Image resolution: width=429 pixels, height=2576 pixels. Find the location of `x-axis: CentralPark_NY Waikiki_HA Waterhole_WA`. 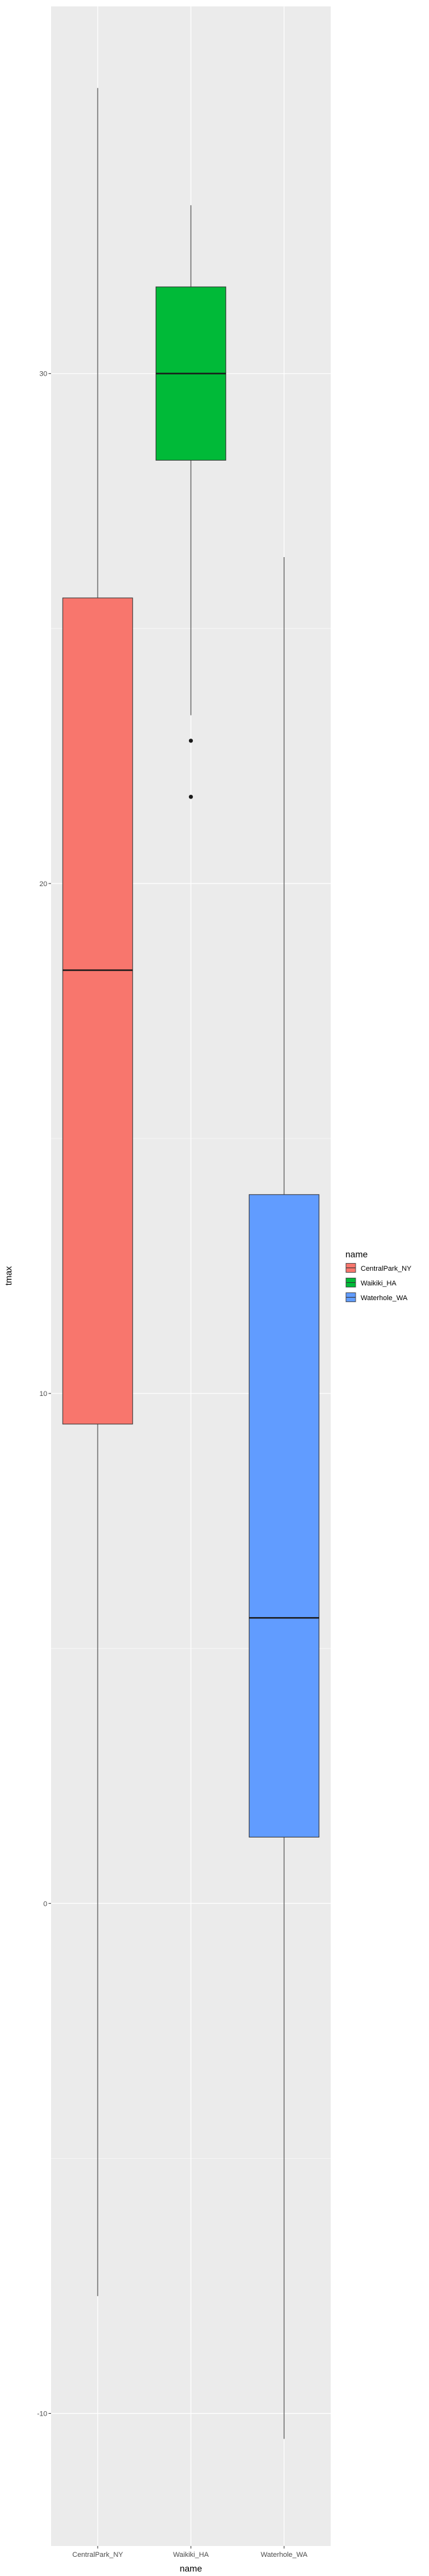

x-axis: CentralPark_NY Waikiki_HA Waterhole_WA is located at coordinates (190, 2552).